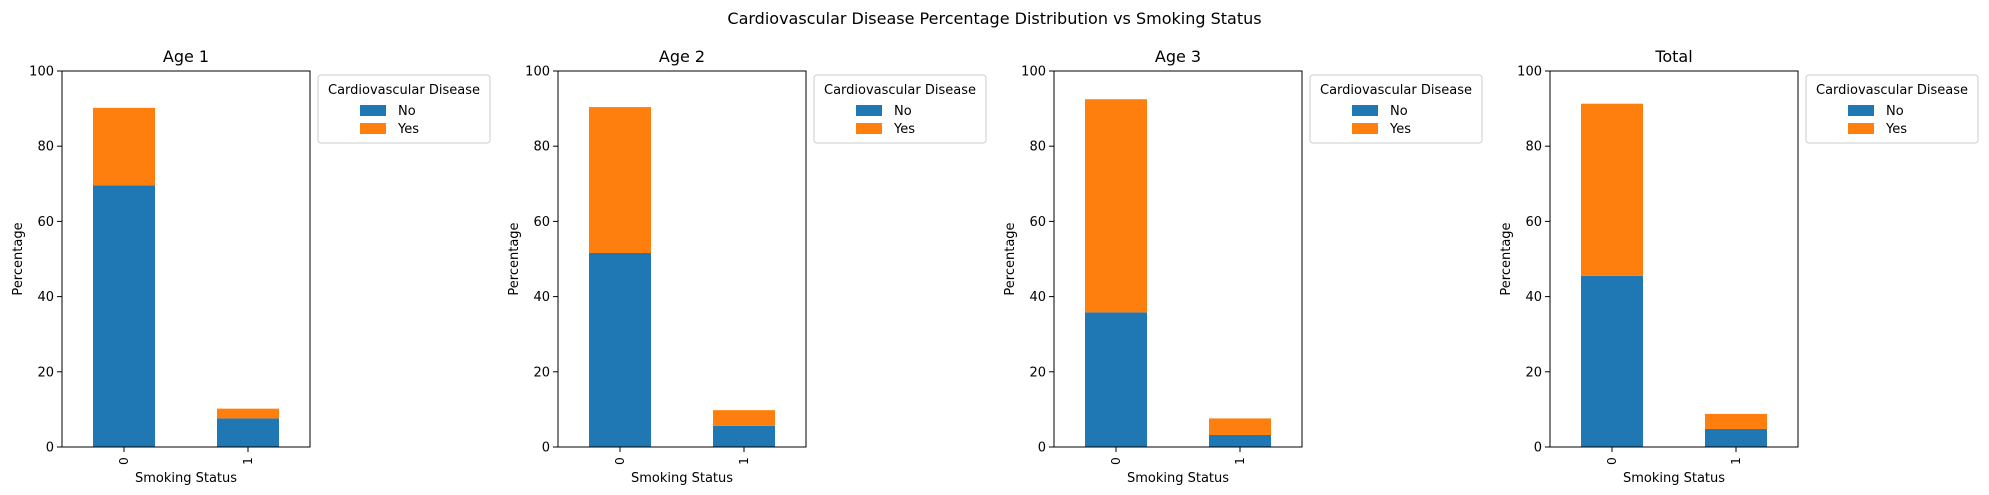  I want to click on subplot-title: Total, so click(1673, 56).